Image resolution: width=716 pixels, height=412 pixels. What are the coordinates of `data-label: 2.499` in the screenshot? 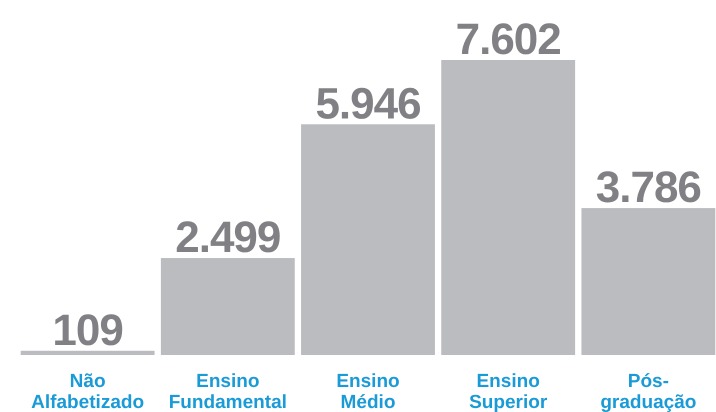 It's located at (227, 237).